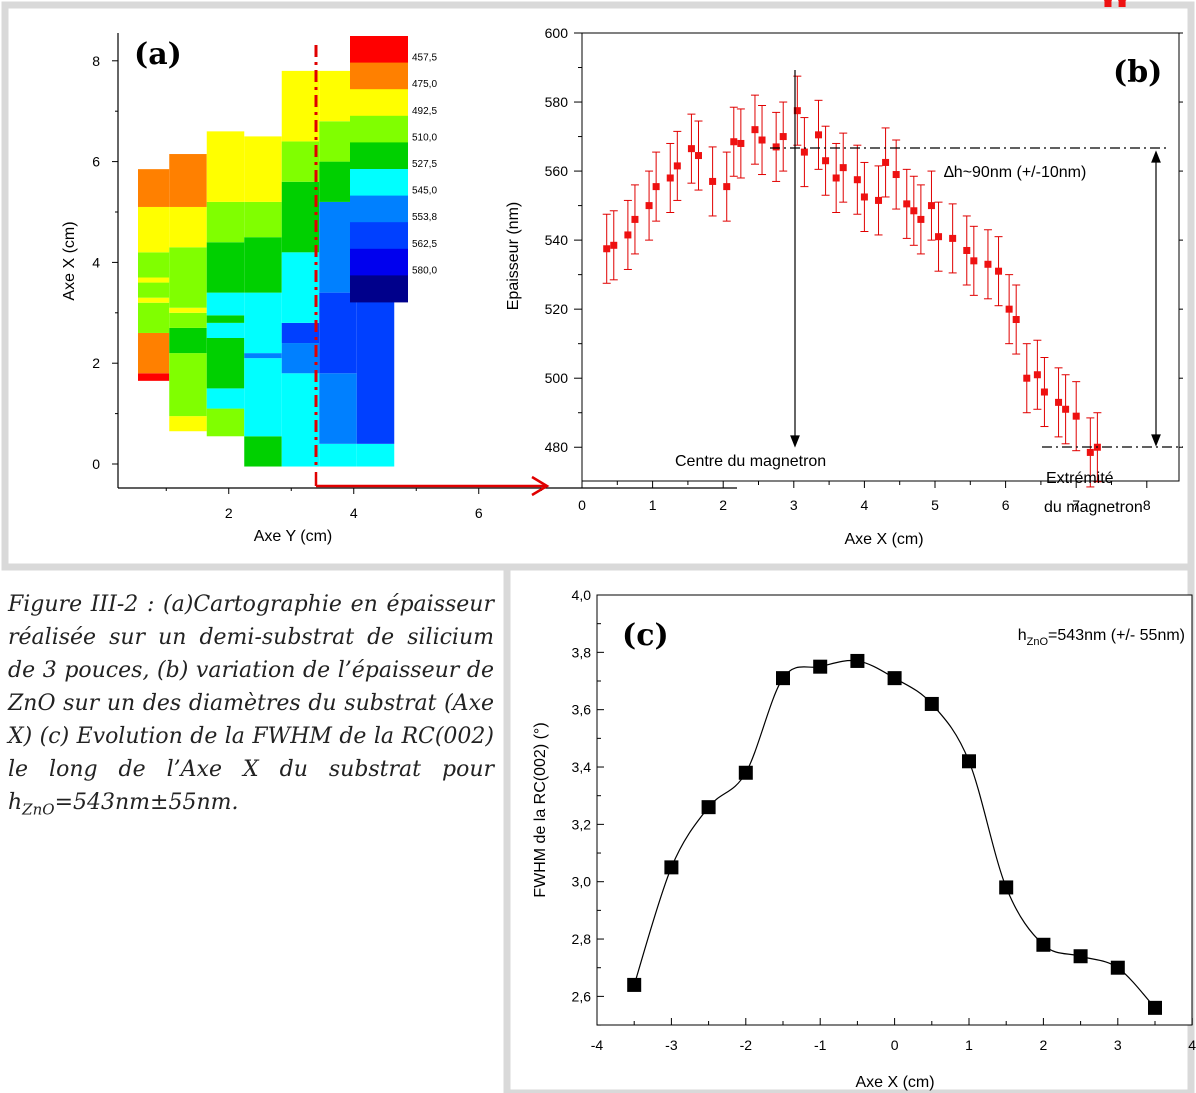 The image size is (1196, 1093). Describe the element at coordinates (353, 504) in the screenshot. I see `heatmap-a-x-ticks: 2 4 6` at that location.